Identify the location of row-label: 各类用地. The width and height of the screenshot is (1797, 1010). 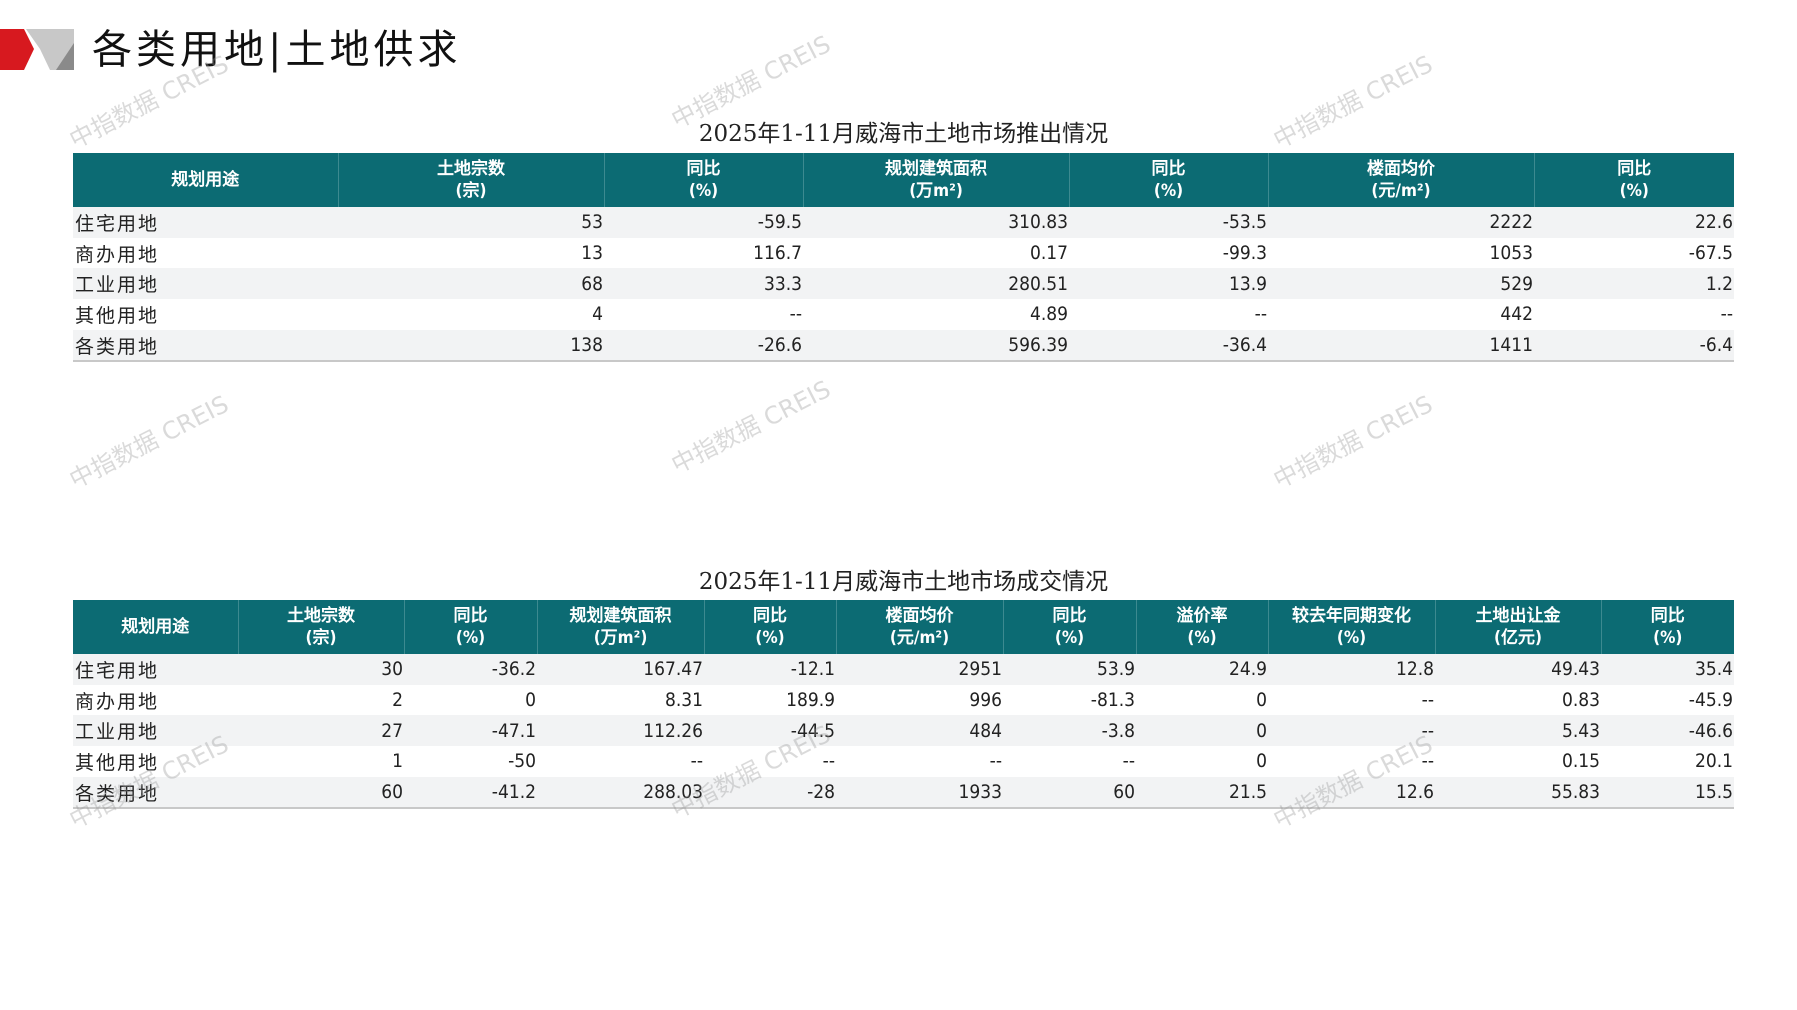
(155, 793).